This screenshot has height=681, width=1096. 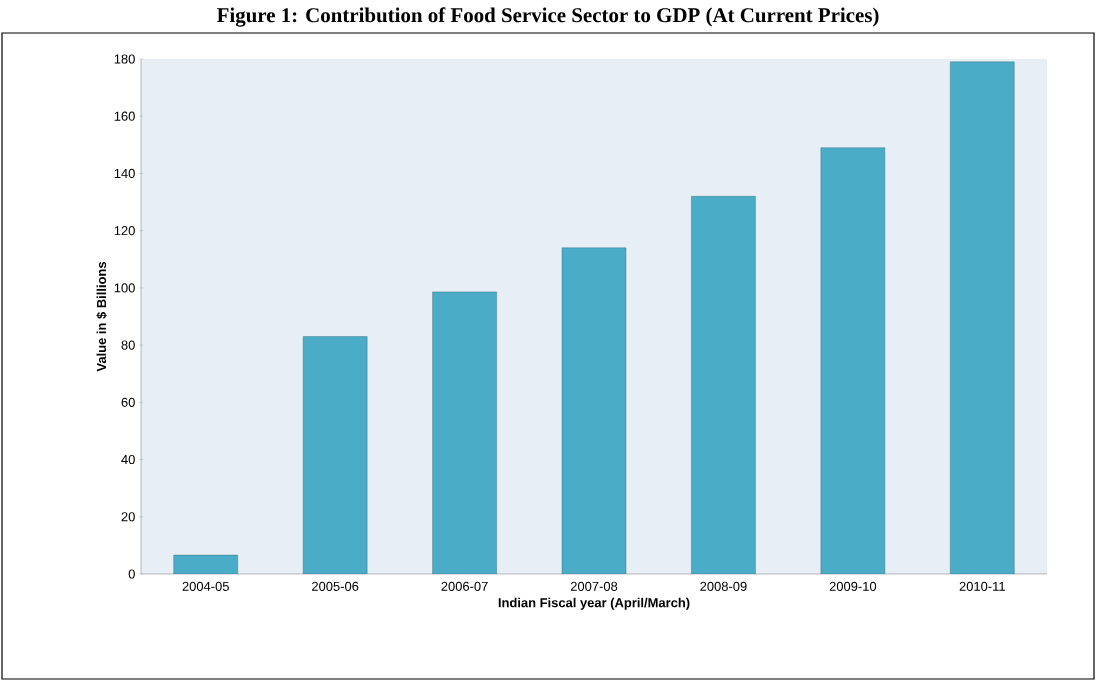 I want to click on y-tick-label: 140, so click(x=124, y=173).